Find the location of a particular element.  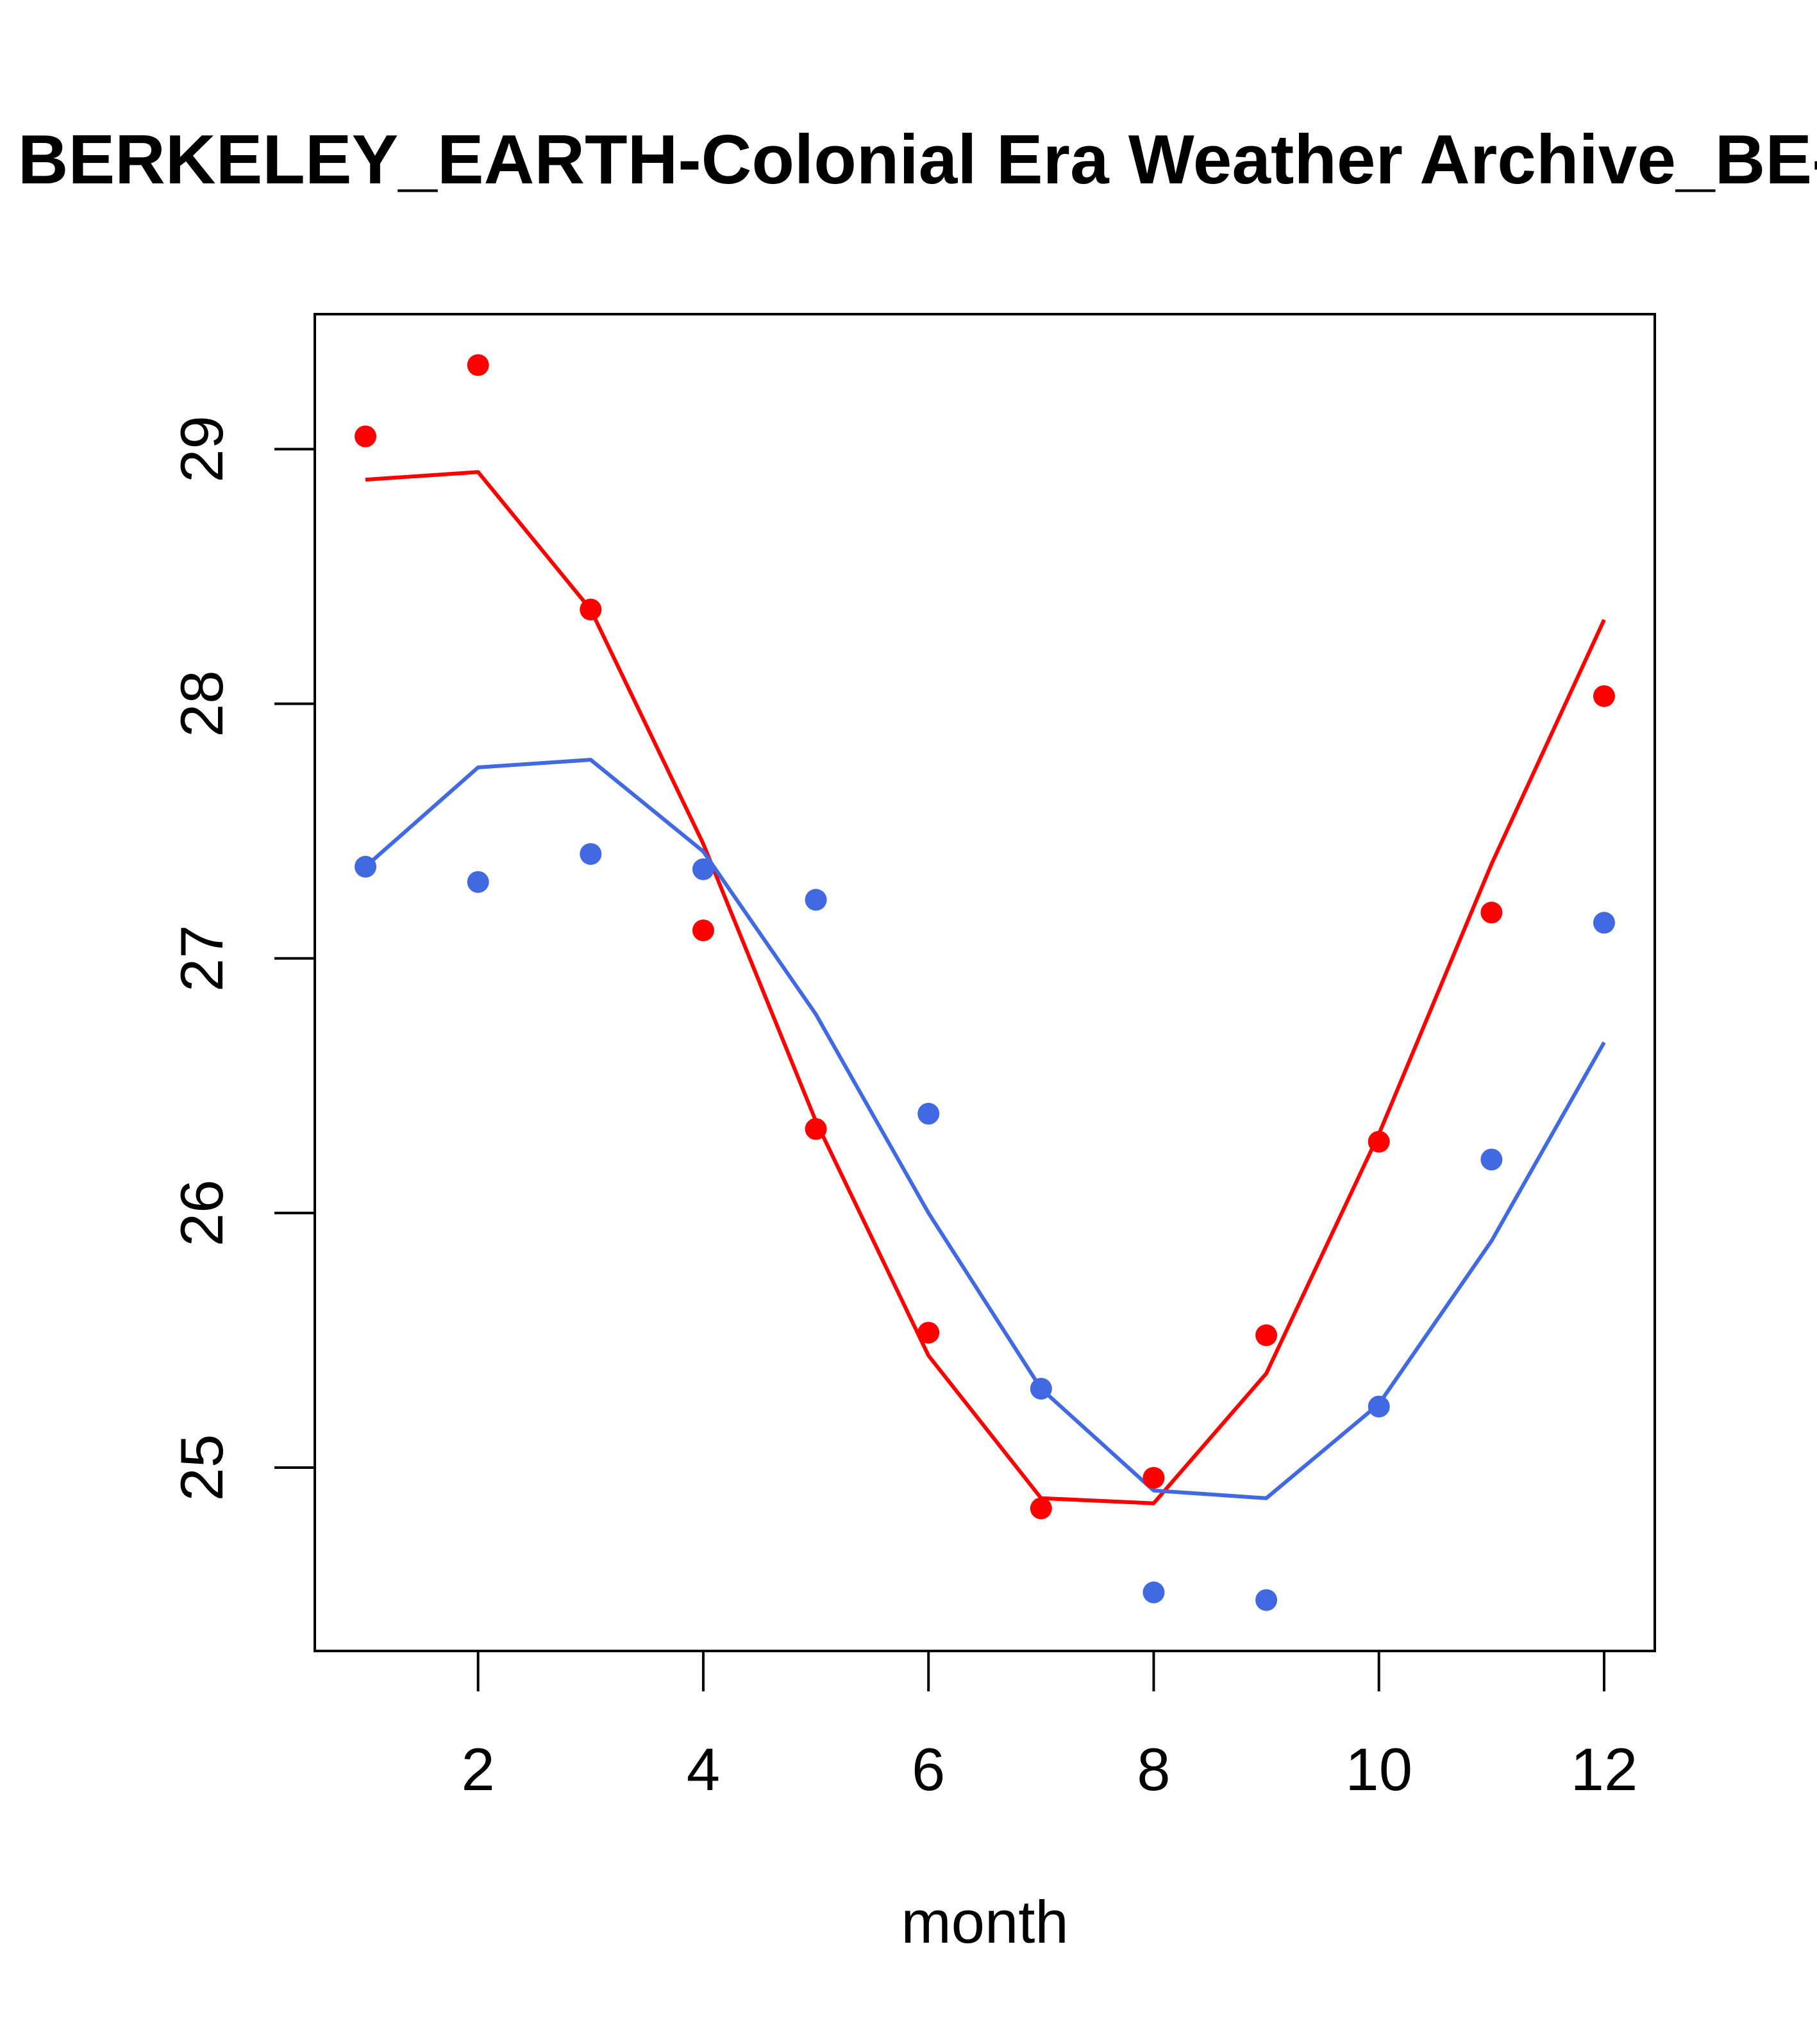

y-tick-label: 25 is located at coordinates (201, 1468).